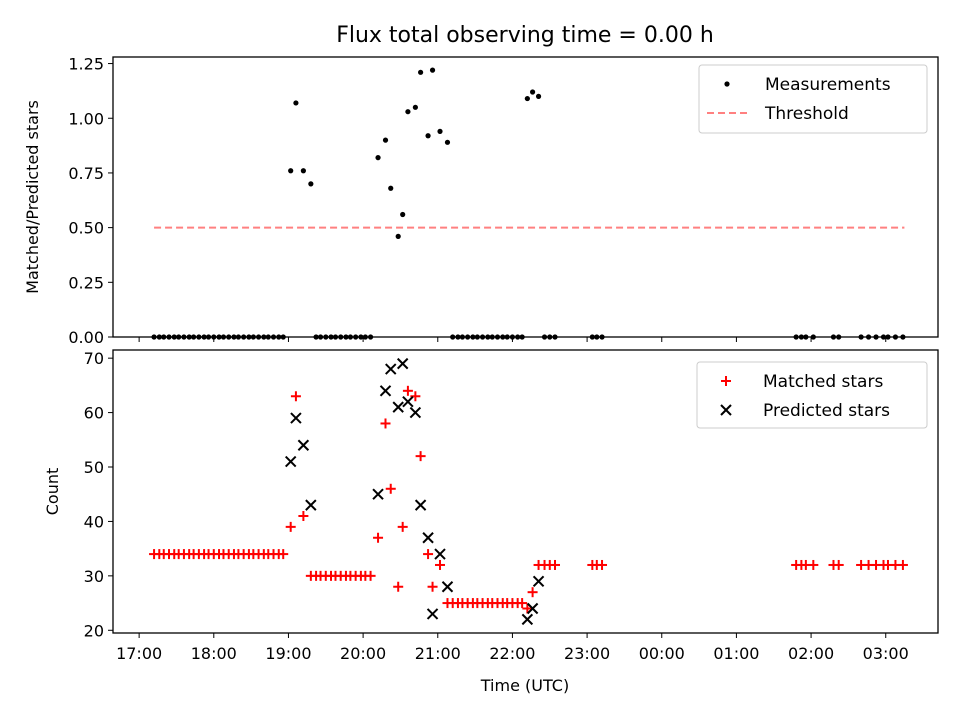  Describe the element at coordinates (86, 64) in the screenshot. I see `y-tick-label: 1.25` at that location.